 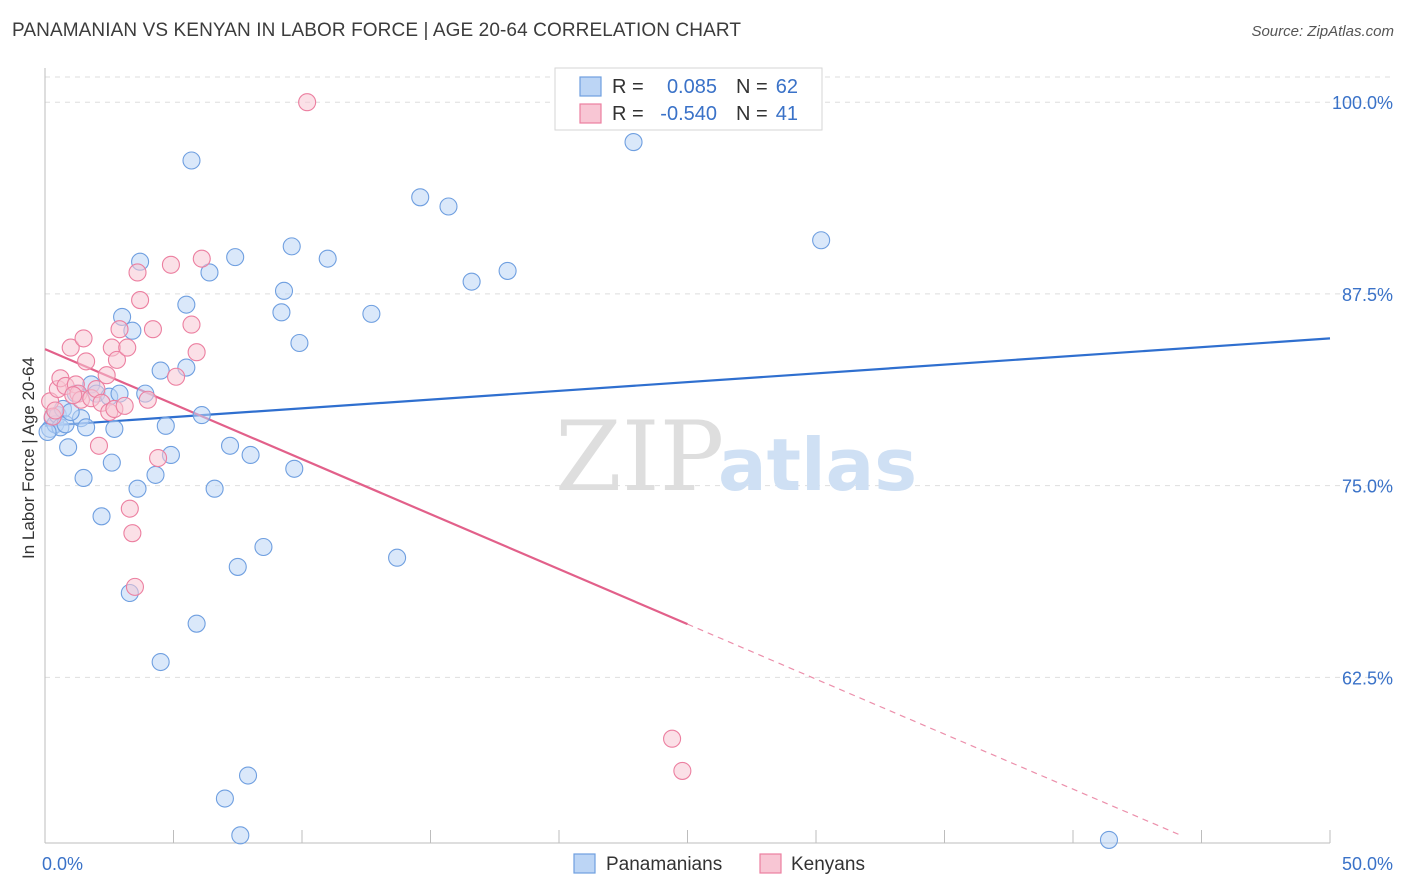 What do you see at coordinates (590, 86) in the screenshot?
I see `legend-swatch-panamanians` at bounding box center [590, 86].